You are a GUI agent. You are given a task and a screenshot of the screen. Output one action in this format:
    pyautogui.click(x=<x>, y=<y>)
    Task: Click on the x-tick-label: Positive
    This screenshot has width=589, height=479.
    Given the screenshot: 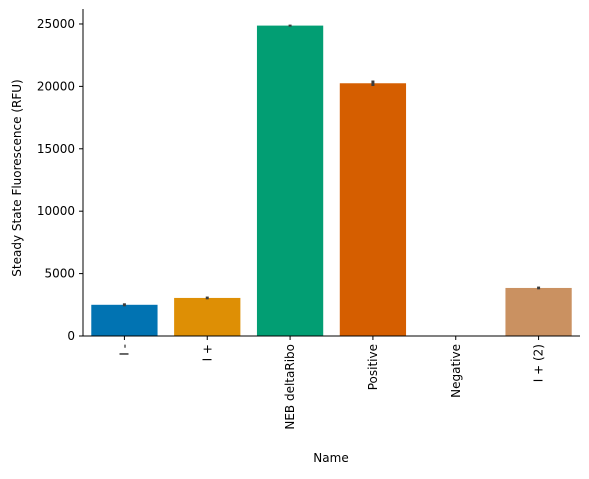 What is the action you would take?
    pyautogui.click(x=373, y=367)
    